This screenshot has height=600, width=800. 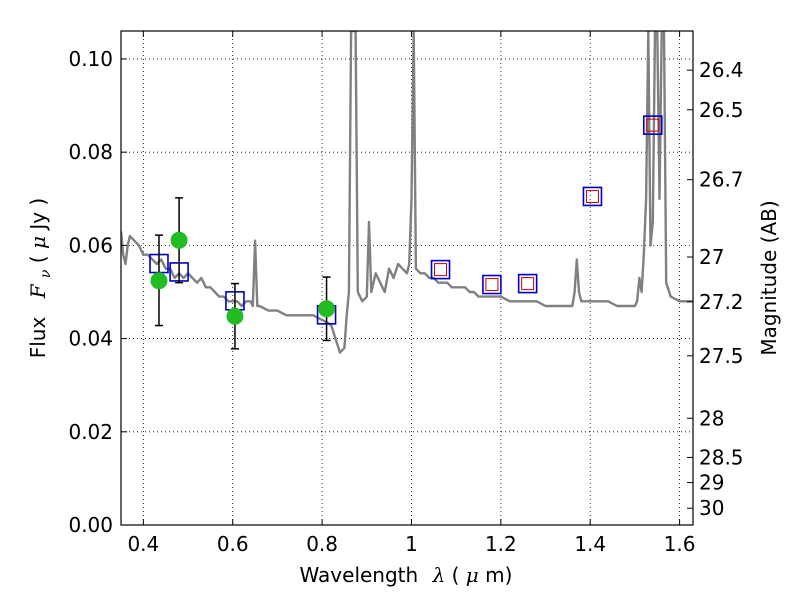 What do you see at coordinates (721, 110) in the screenshot?
I see `y2-tick-label: 26.5` at bounding box center [721, 110].